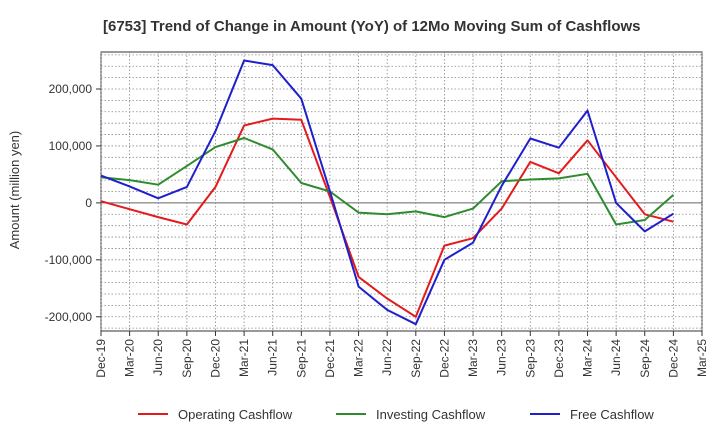 The image size is (720, 440). Describe the element at coordinates (502, 357) in the screenshot. I see `x-tick-label: Jun-23` at that location.